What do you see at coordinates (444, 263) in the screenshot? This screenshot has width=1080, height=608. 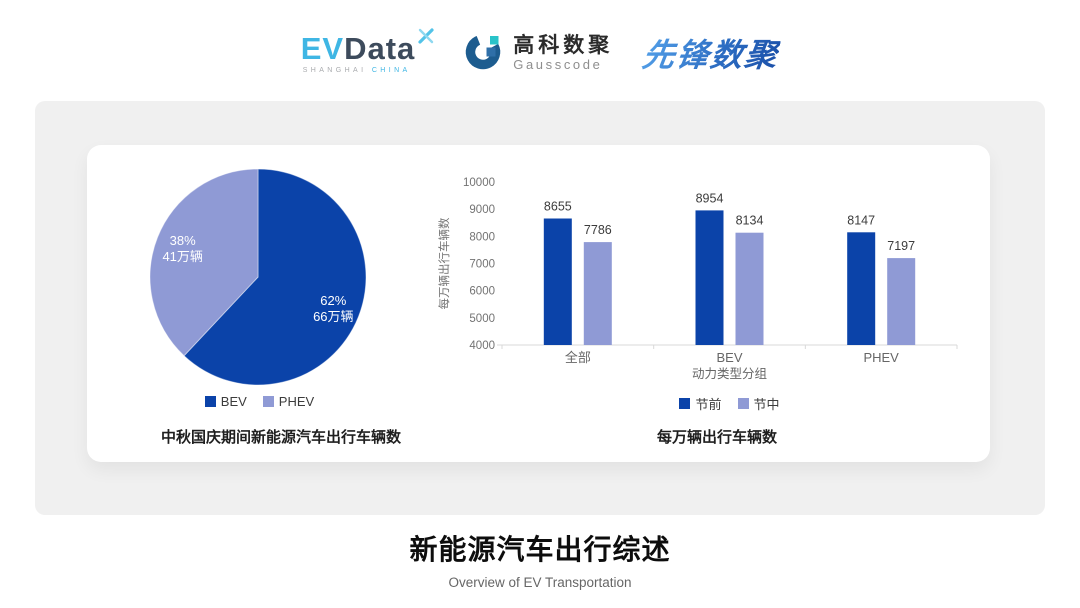 I see `y-axis-label: 每万辆出行车辆数` at bounding box center [444, 263].